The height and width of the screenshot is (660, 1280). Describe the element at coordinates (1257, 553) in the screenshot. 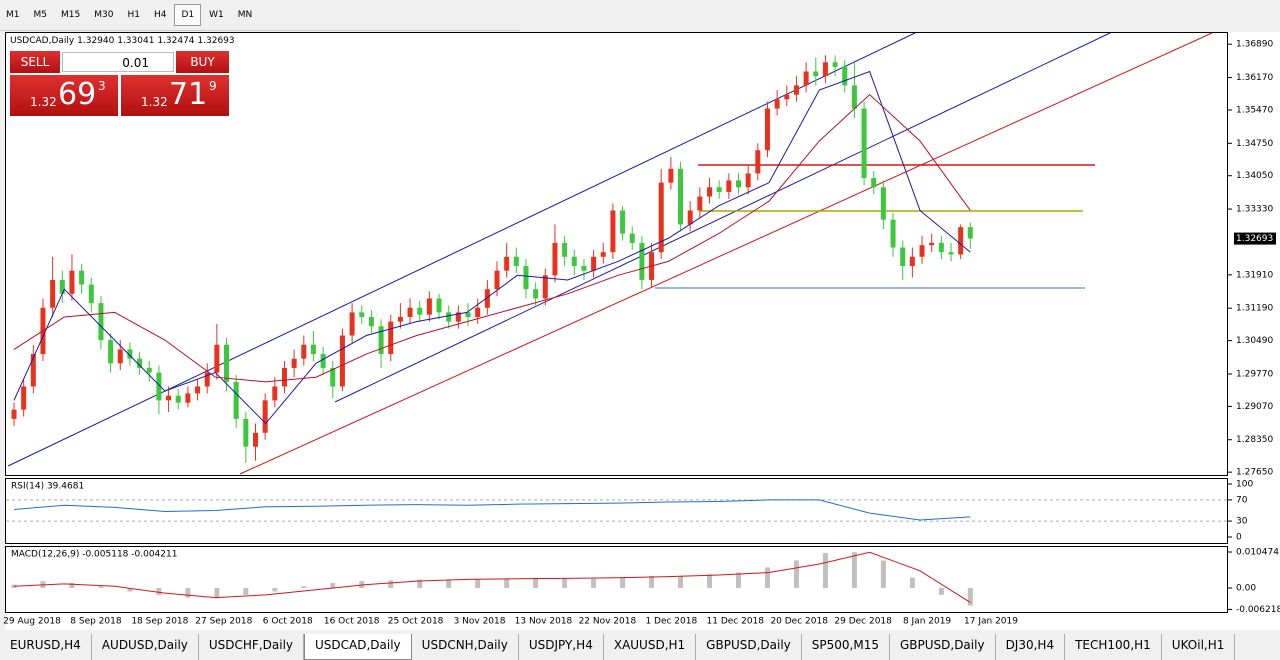

I see `y-tick-label: 0.010474` at that location.